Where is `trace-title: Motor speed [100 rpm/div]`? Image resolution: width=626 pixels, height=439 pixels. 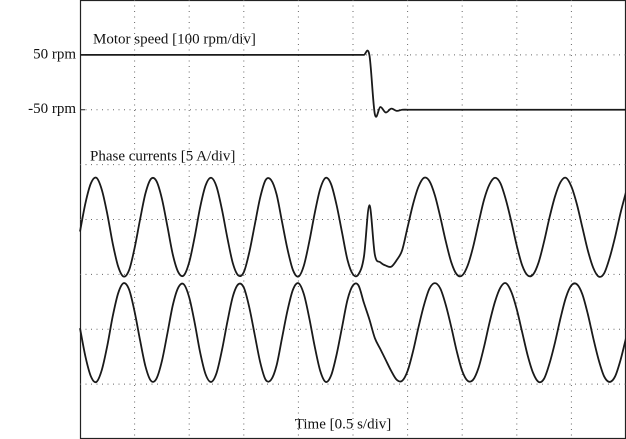
trace-title: Motor speed [100 rpm/div] is located at coordinates (174, 39).